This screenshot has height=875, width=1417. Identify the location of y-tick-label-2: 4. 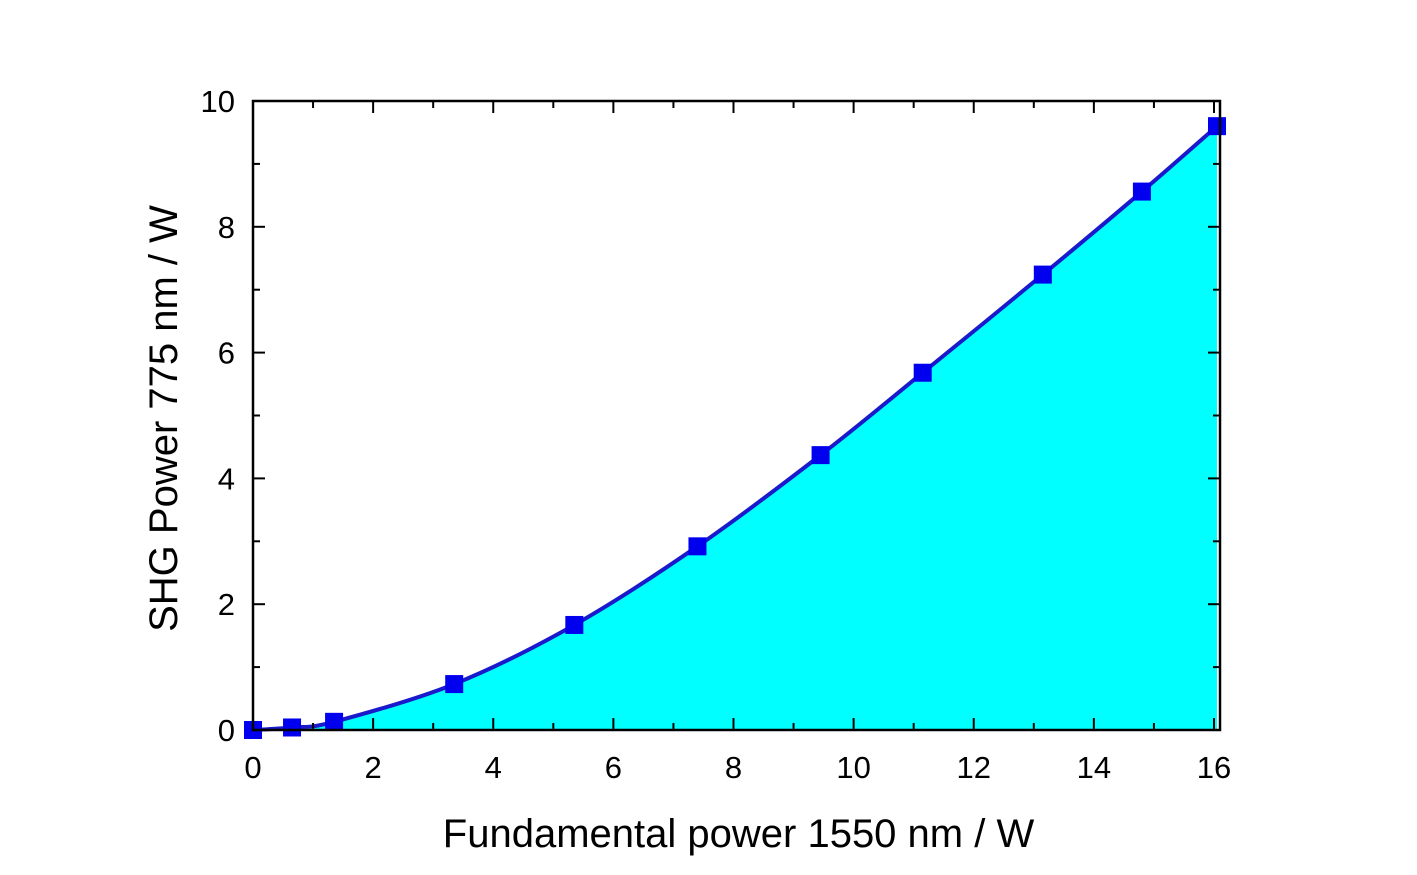
(226, 478).